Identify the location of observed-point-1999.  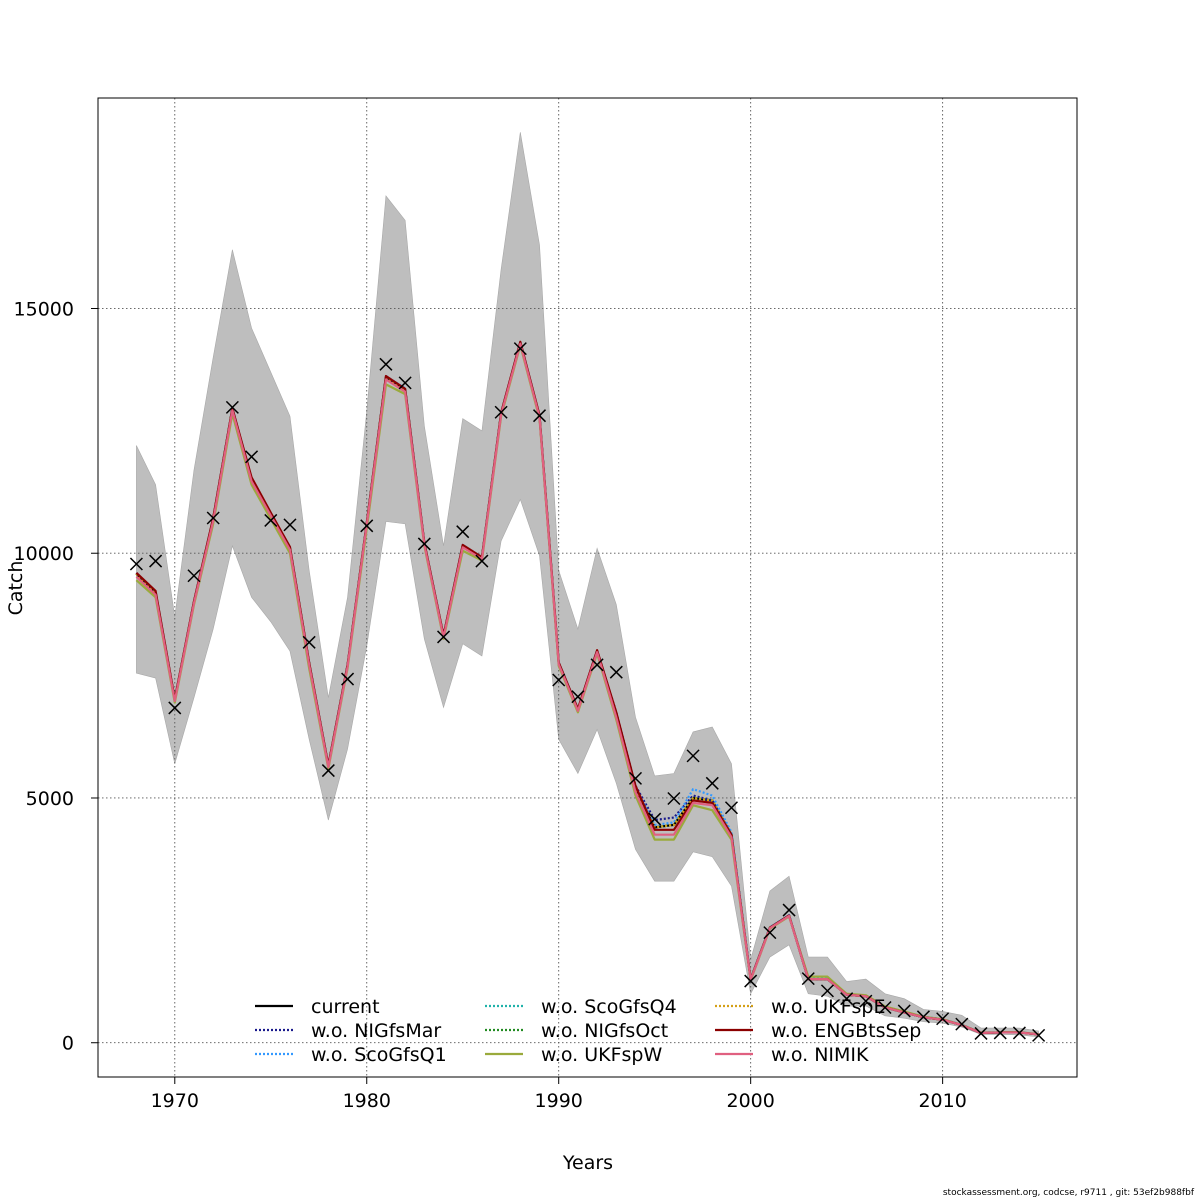
(731, 808).